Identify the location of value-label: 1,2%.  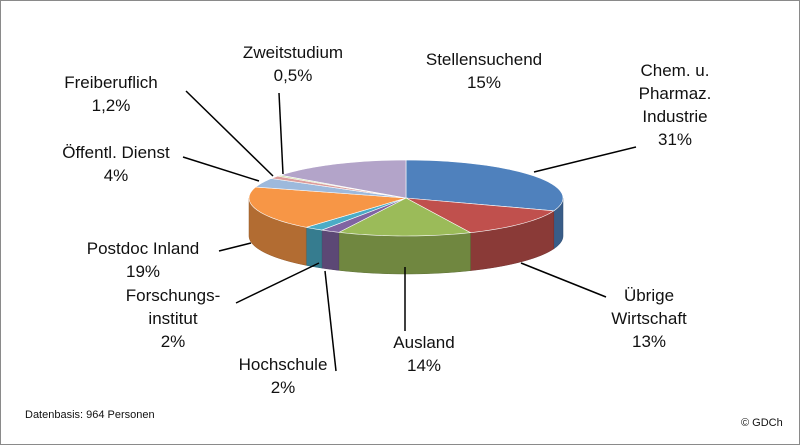
(111, 105).